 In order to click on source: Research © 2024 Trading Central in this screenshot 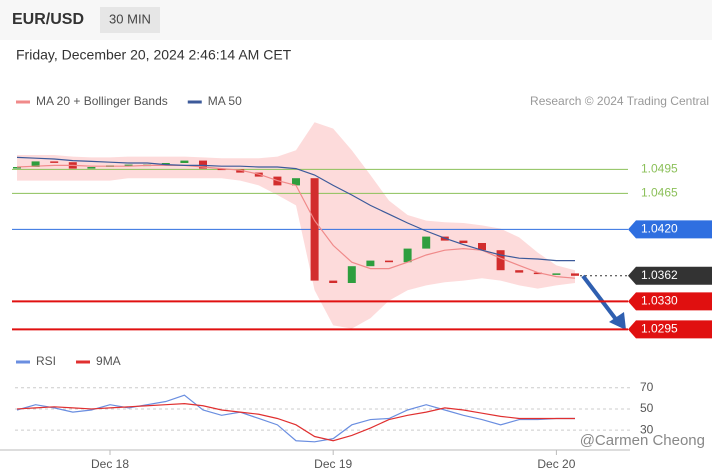, I will do `click(619, 101)`.